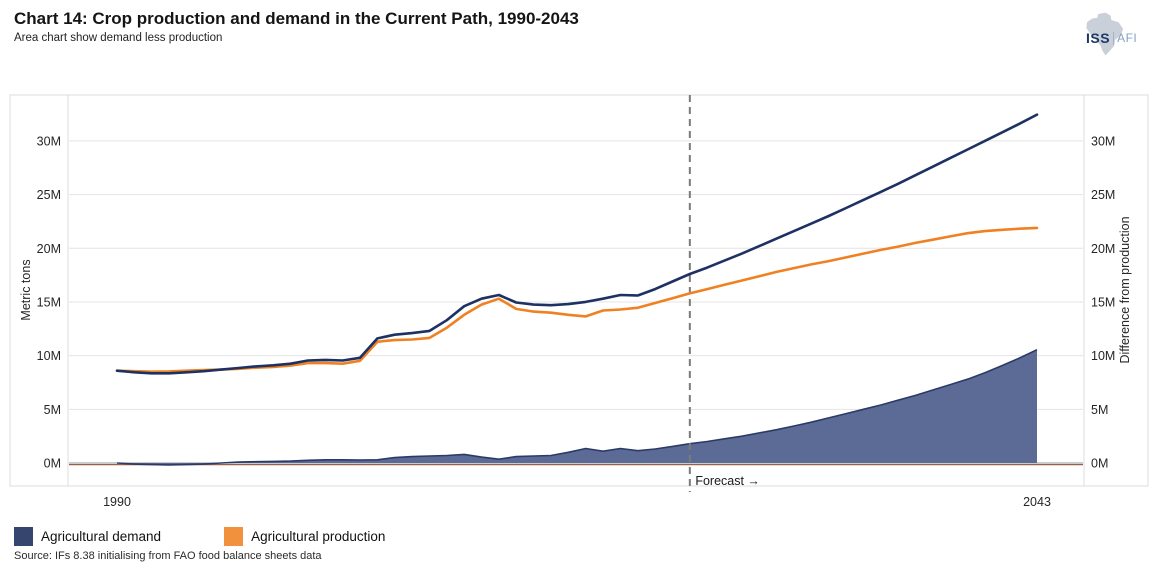 The height and width of the screenshot is (583, 1154). I want to click on legend-swatch-demand, so click(23, 536).